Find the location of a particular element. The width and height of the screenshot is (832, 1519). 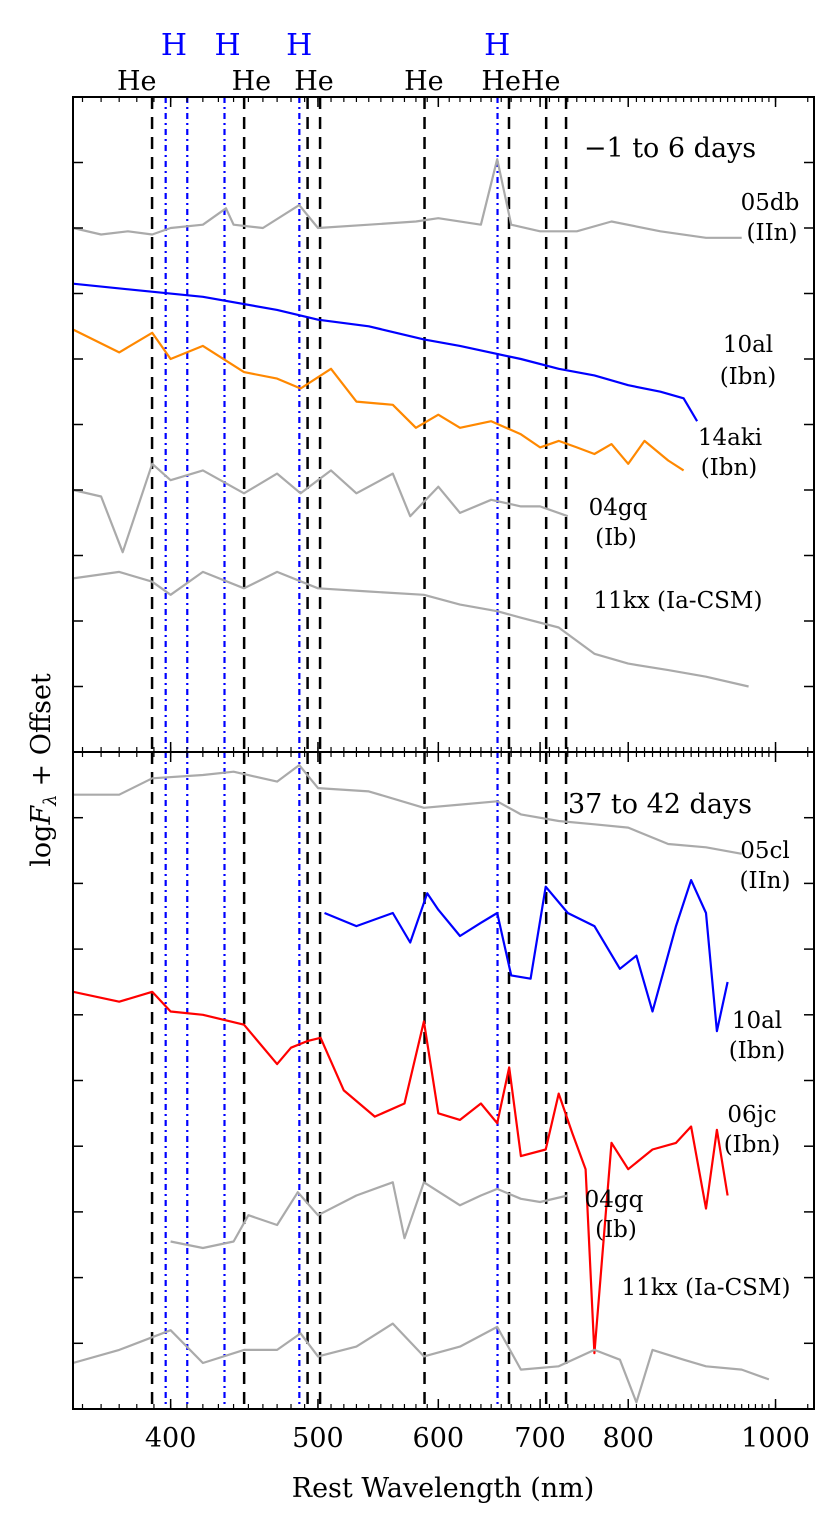

y-axis-label-subscript: λ is located at coordinates (50, 800).